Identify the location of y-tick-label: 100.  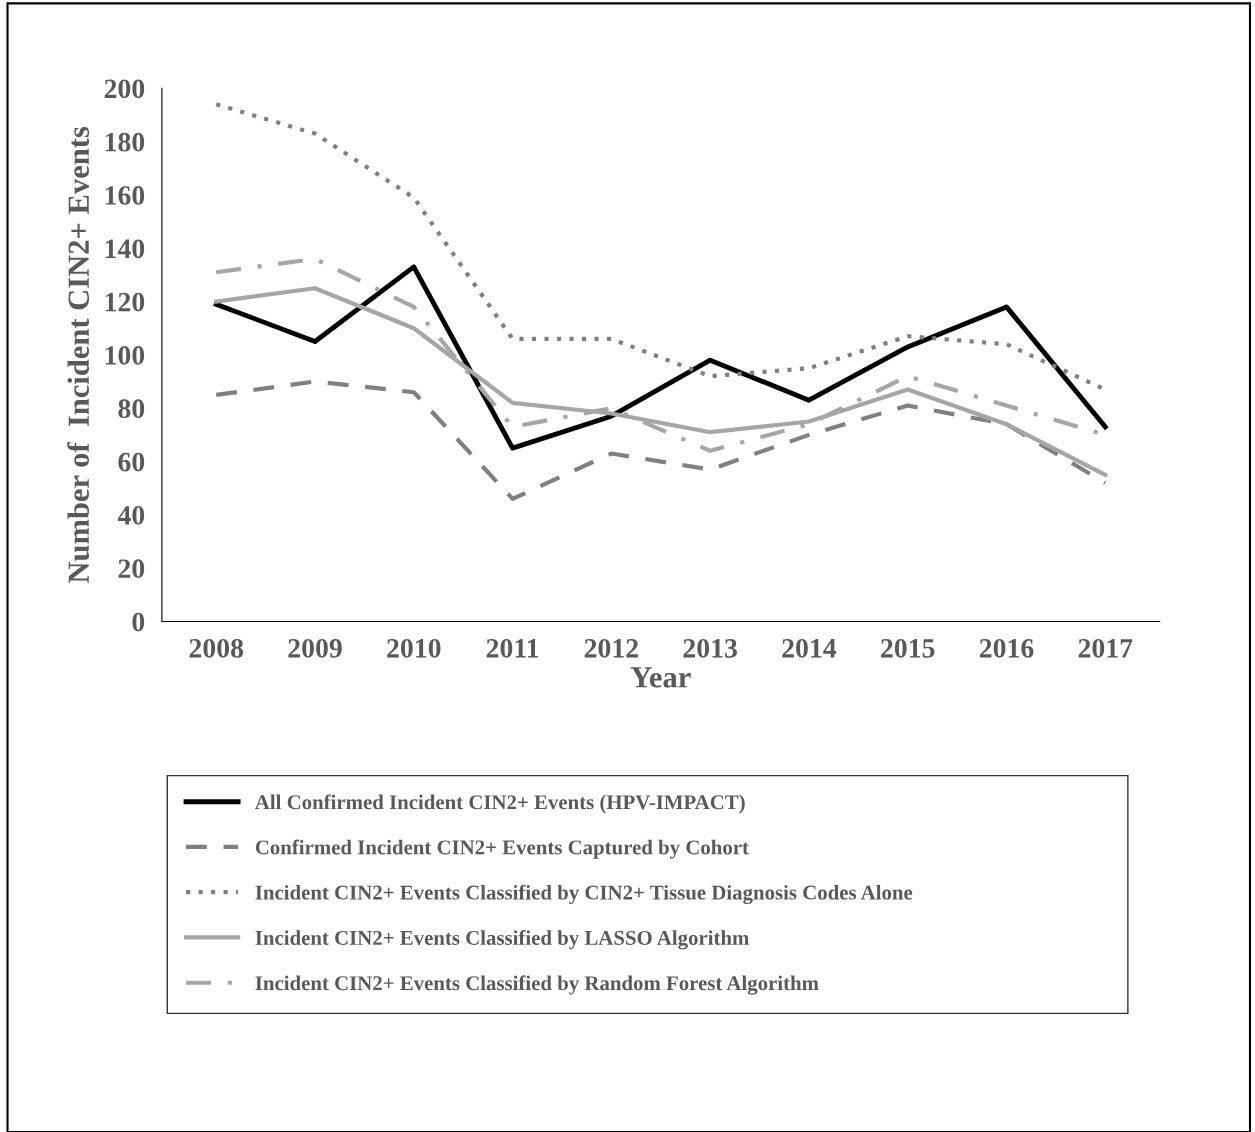
(125, 355).